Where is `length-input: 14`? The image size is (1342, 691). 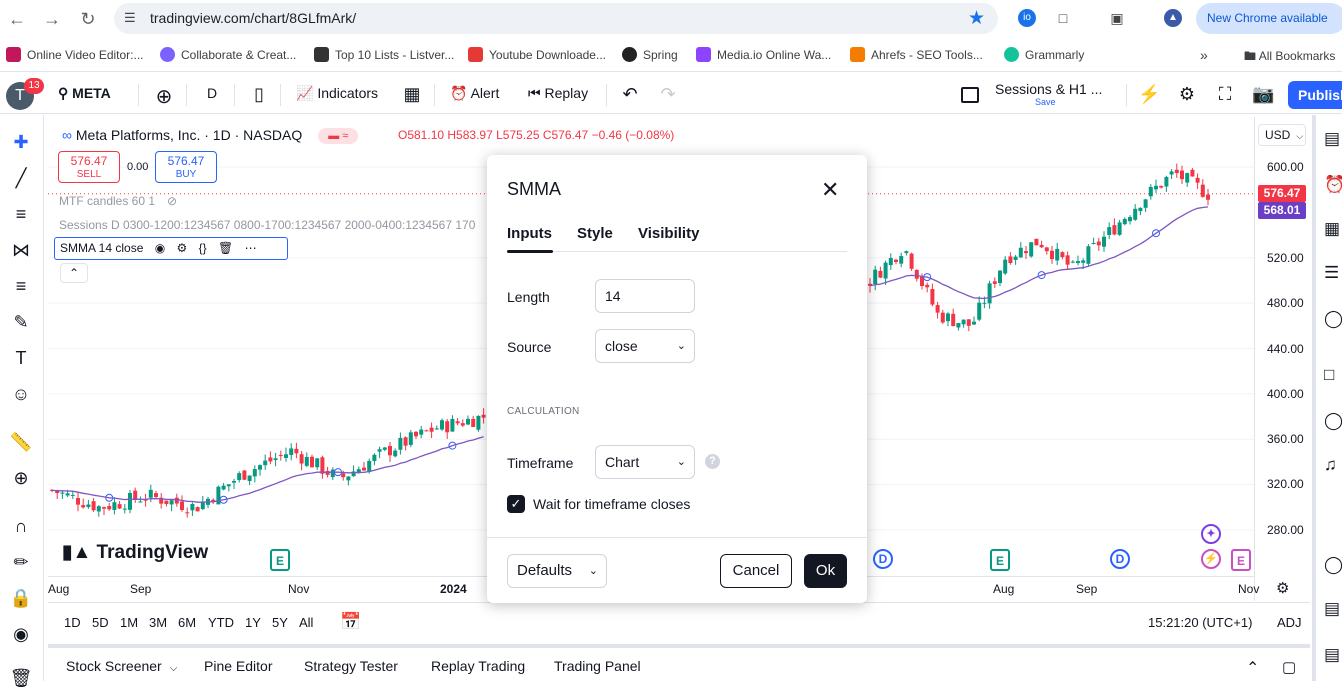 length-input: 14 is located at coordinates (645, 296).